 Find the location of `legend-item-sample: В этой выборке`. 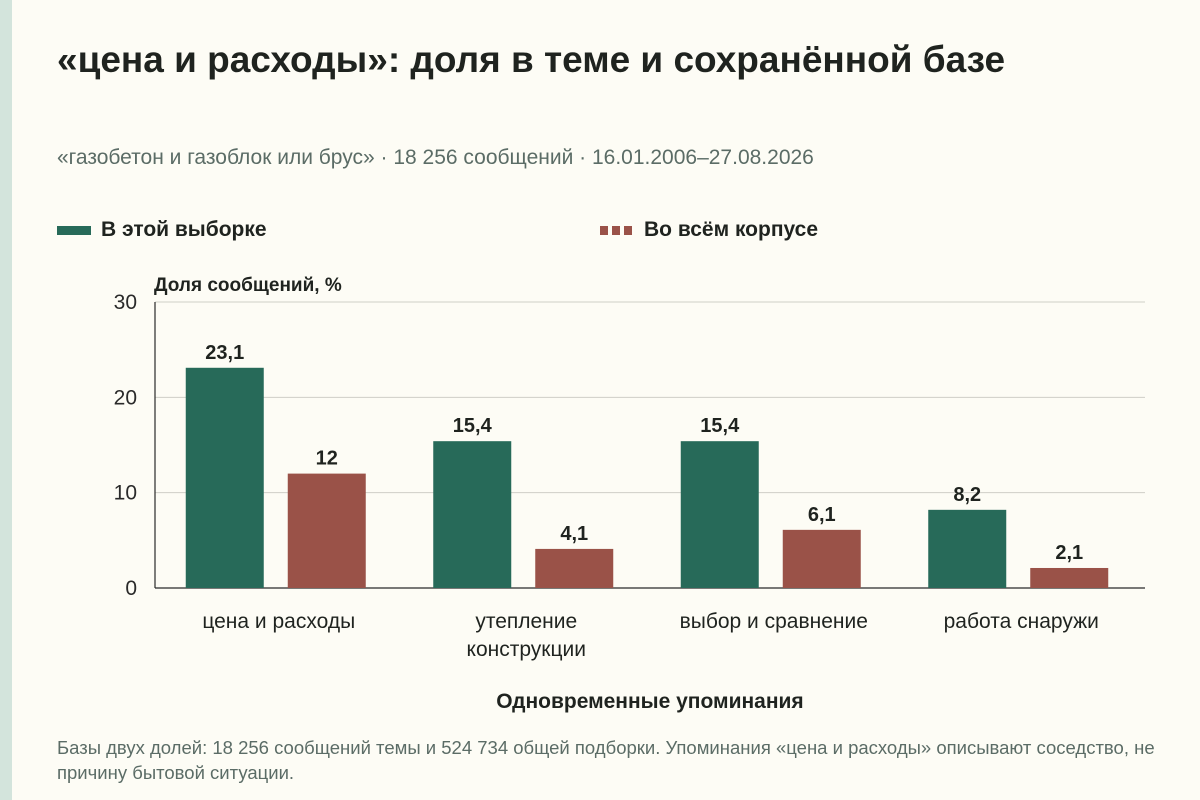

legend-item-sample: В этой выборке is located at coordinates (162, 230).